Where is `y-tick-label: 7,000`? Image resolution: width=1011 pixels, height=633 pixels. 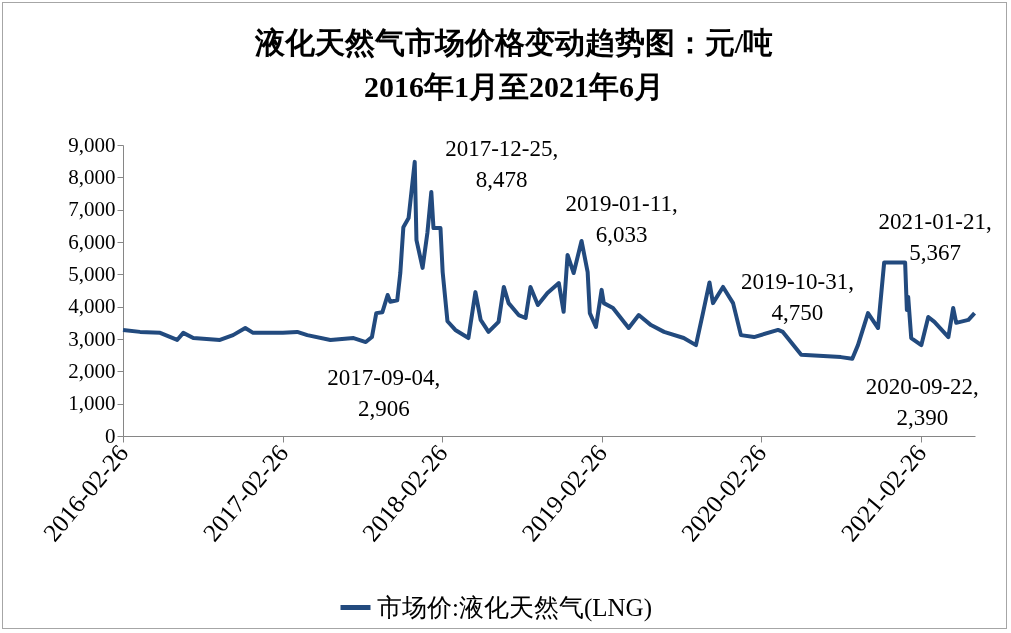
y-tick-label: 7,000 is located at coordinates (92, 209).